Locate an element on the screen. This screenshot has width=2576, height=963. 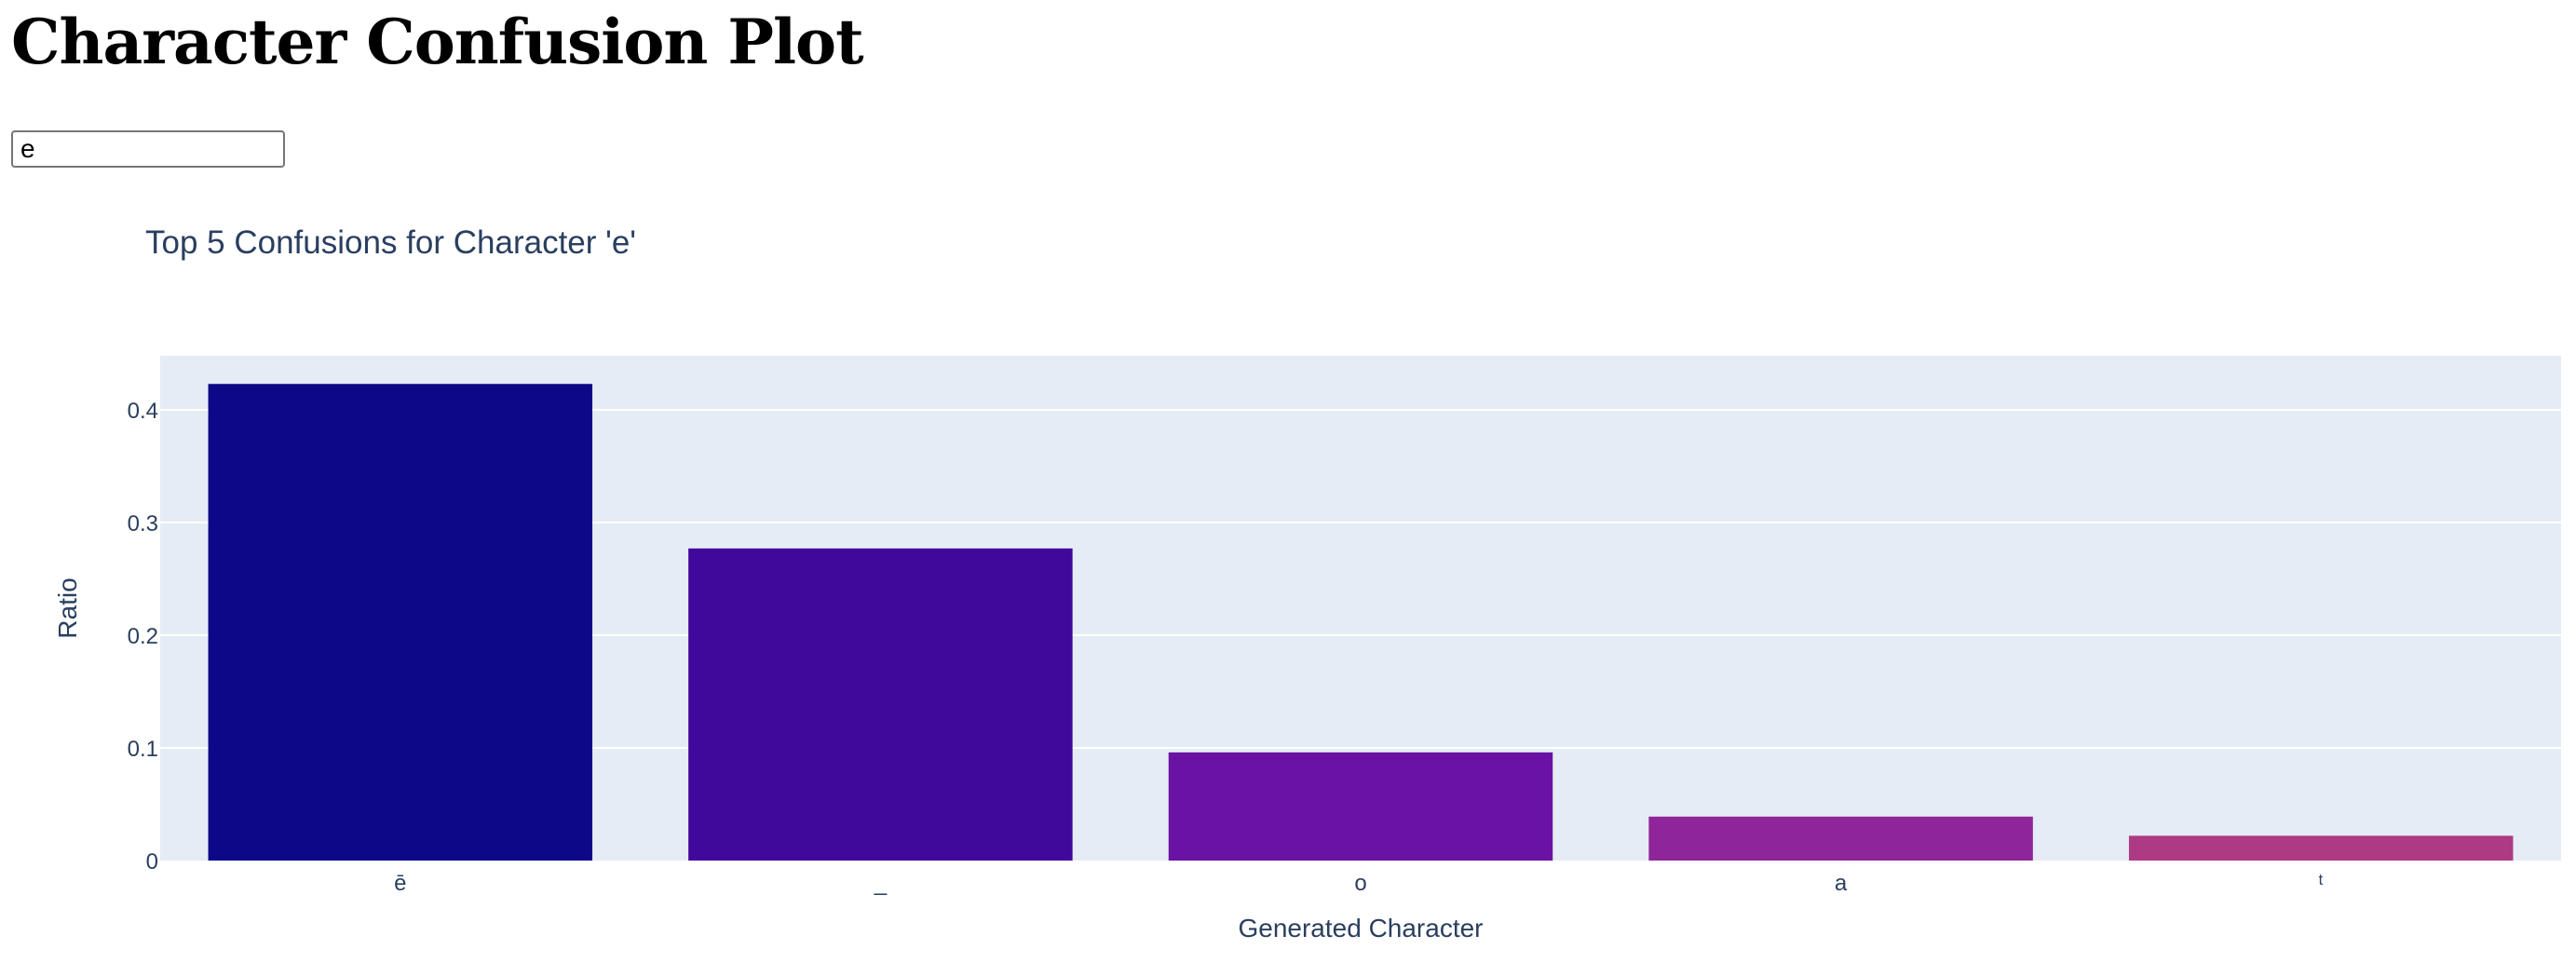
y-tick-labels: 0 0.1 0.2 0.3 0.4 is located at coordinates (143, 637).